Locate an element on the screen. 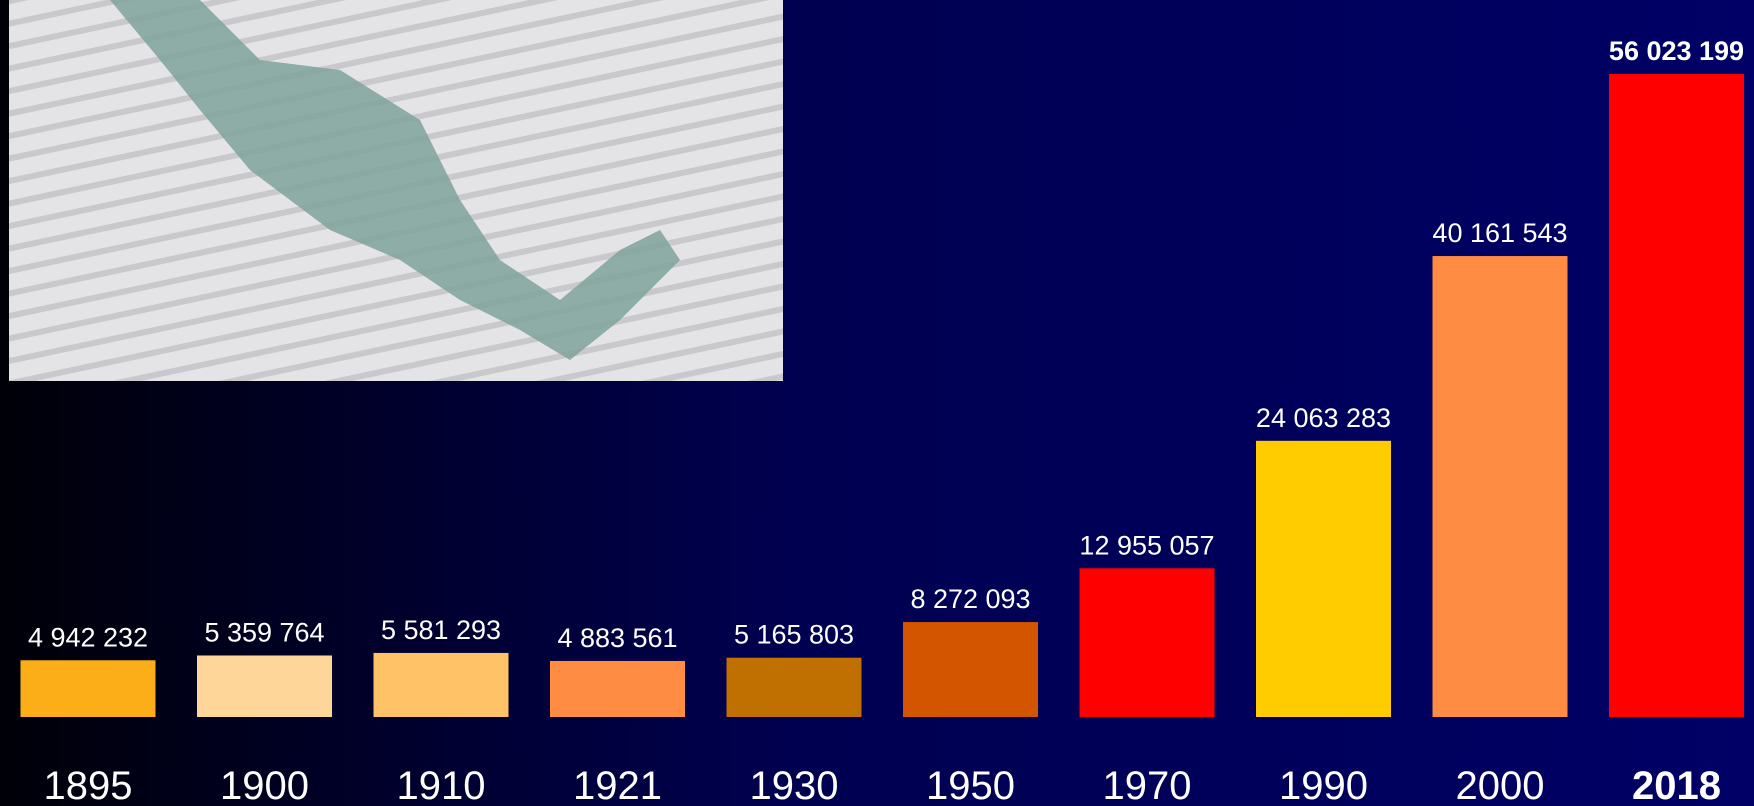 The height and width of the screenshot is (806, 1754). x-tick-label: 1970 is located at coordinates (1147, 785).